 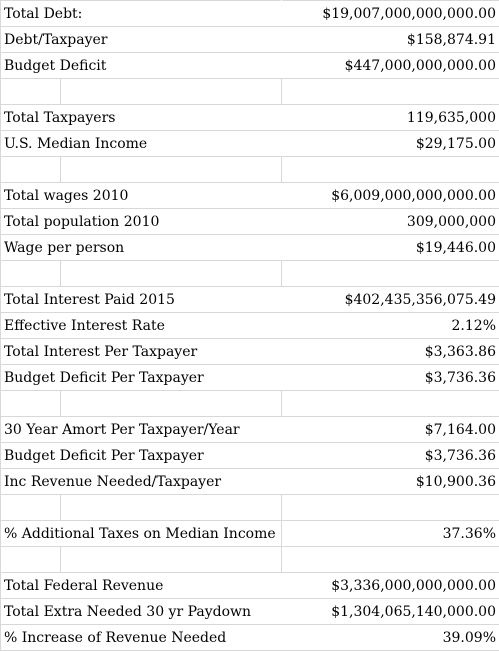 I want to click on row-label: Total Extra Needed 30 yr Paydown, so click(x=141, y=611).